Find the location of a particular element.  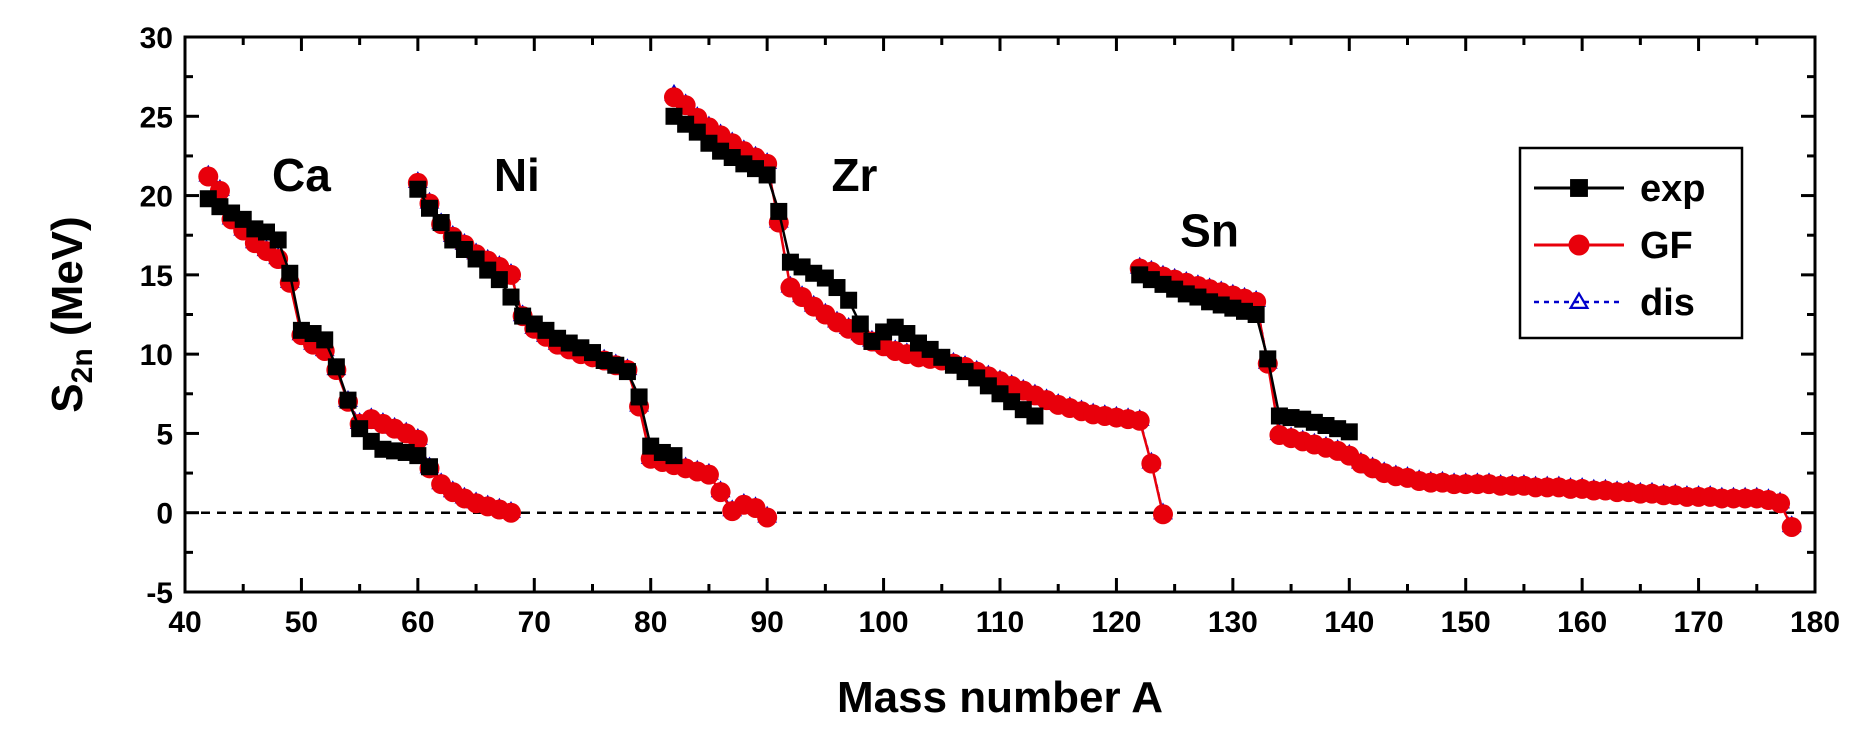

x-tick-label: 130 is located at coordinates (1233, 622).